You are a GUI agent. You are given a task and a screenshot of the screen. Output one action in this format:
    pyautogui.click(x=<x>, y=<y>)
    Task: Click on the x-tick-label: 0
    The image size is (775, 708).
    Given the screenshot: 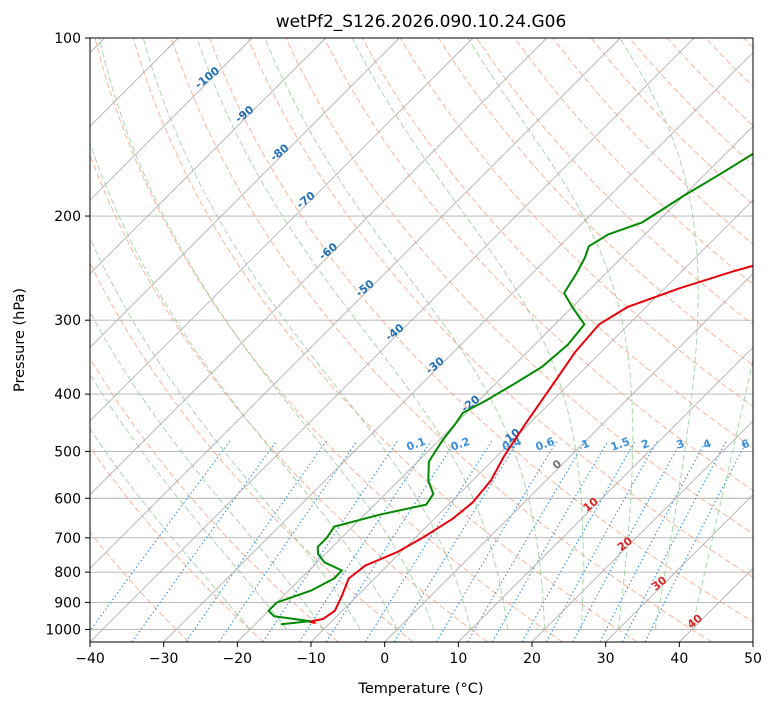 What is the action you would take?
    pyautogui.click(x=384, y=659)
    